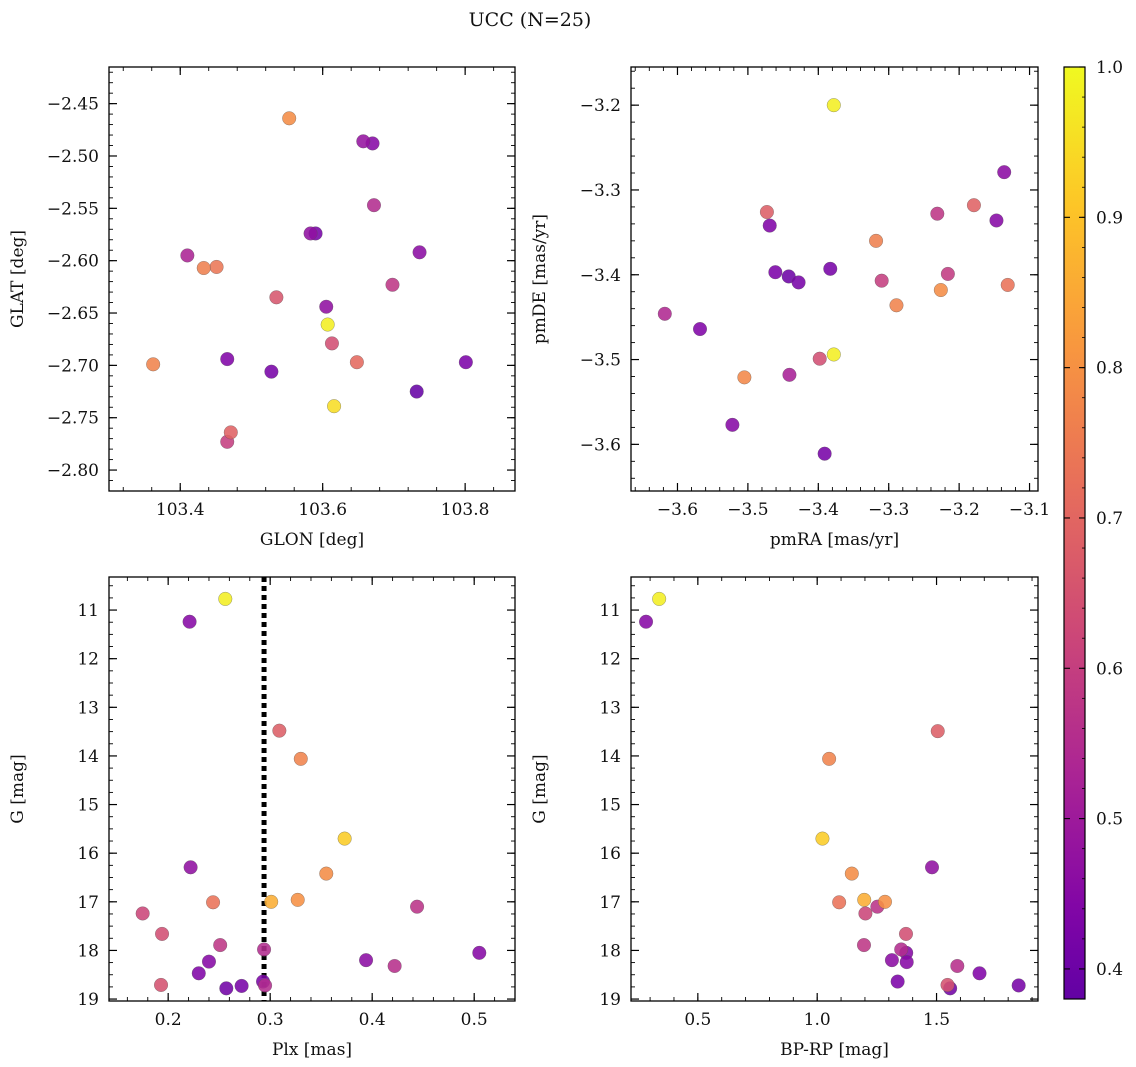  What do you see at coordinates (73, 262) in the screenshot?
I see `y-tick-label: −2.60` at bounding box center [73, 262].